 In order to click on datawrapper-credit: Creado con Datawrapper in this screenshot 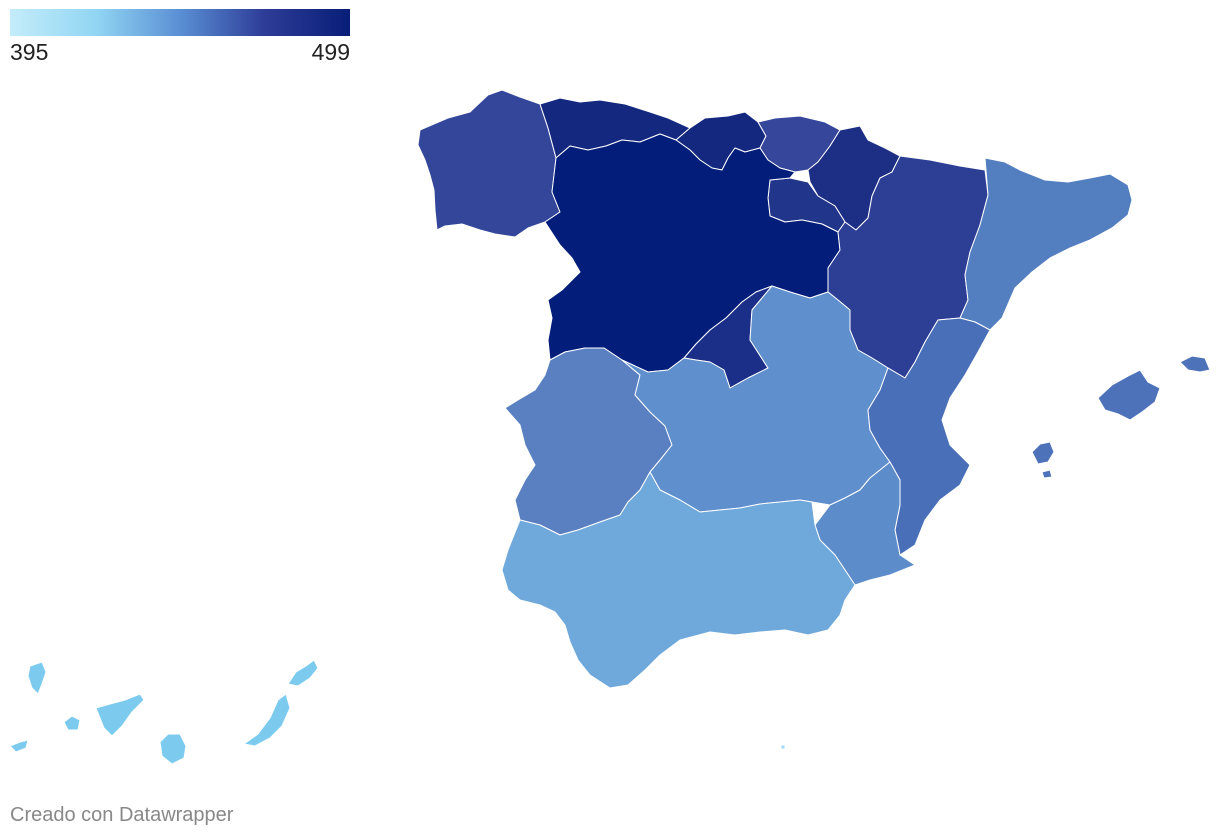, I will do `click(122, 815)`.